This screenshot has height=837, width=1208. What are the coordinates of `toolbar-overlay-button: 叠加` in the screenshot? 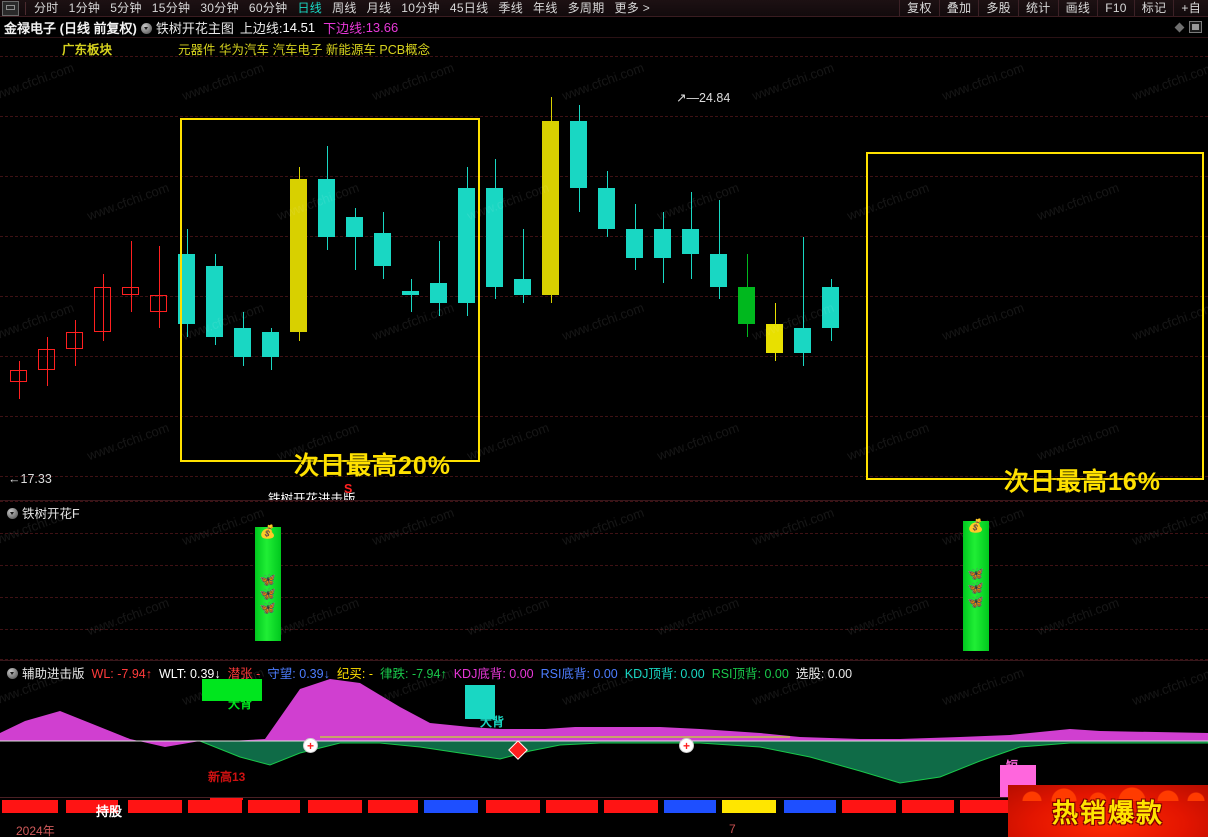 It's located at (958, 8).